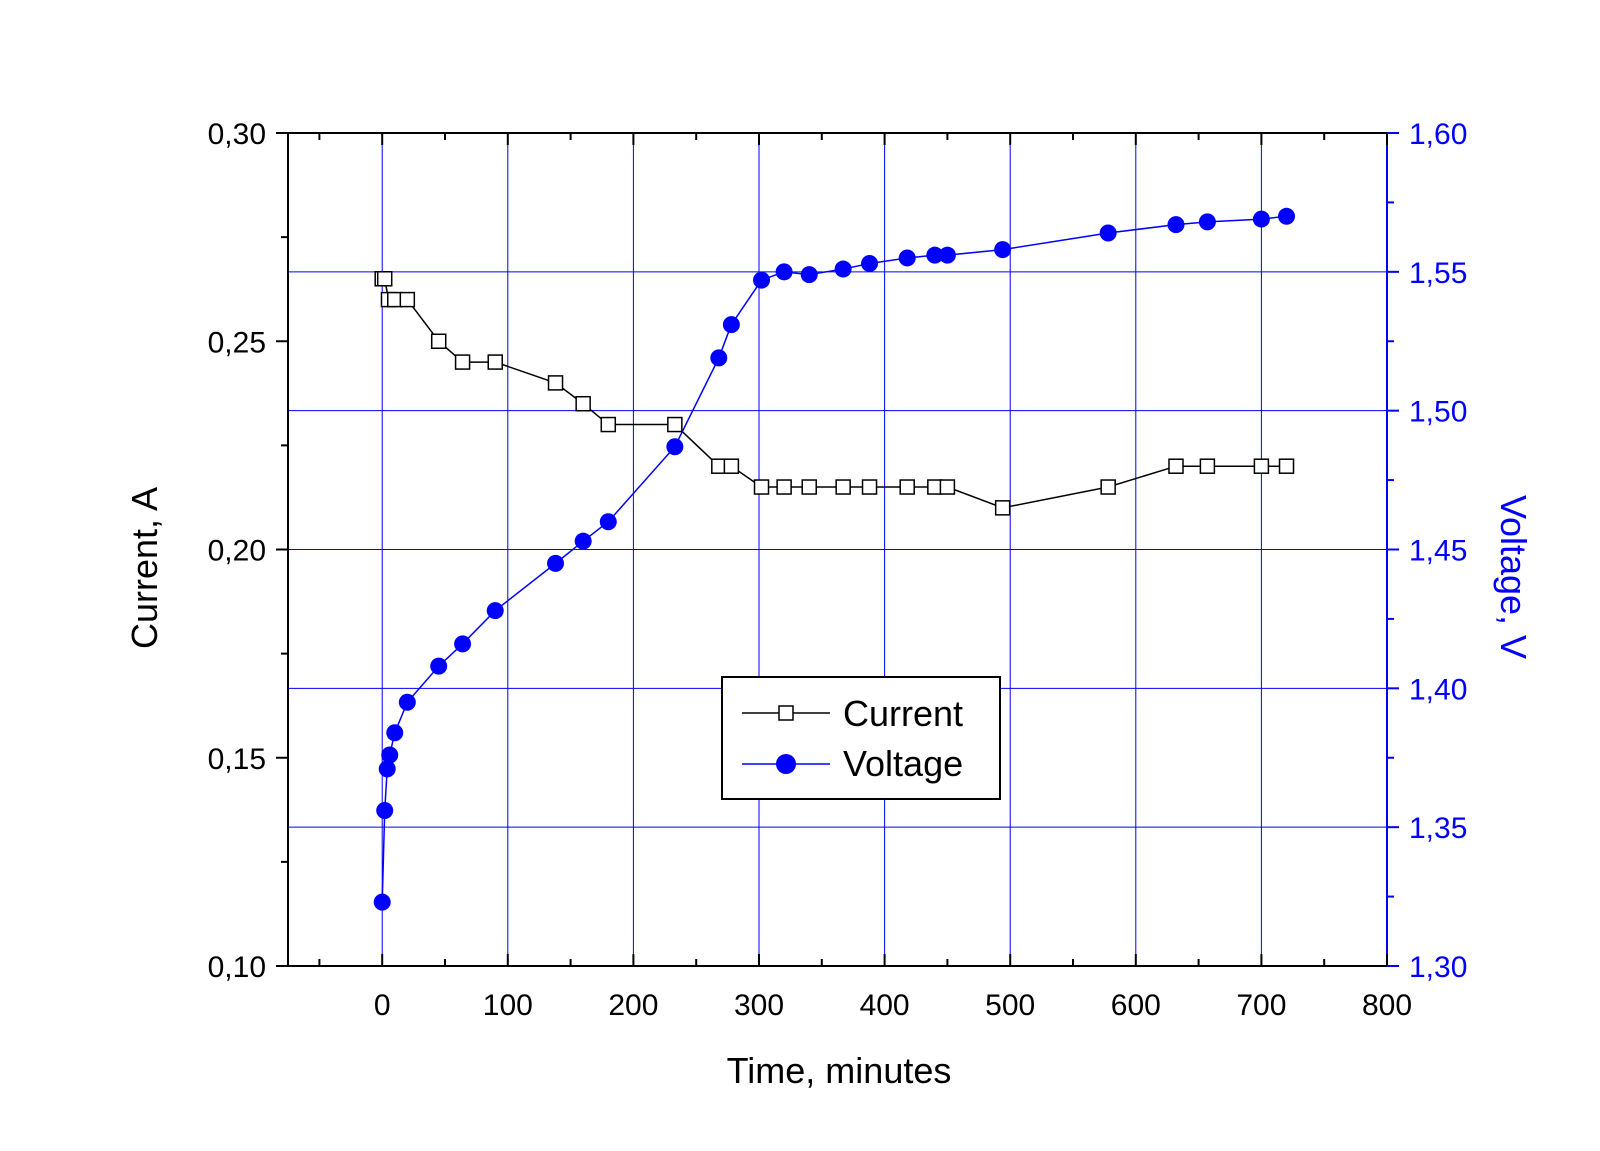 This screenshot has width=1600, height=1151. Describe the element at coordinates (1438, 134) in the screenshot. I see `y-right-tick-label: 1,60` at that location.